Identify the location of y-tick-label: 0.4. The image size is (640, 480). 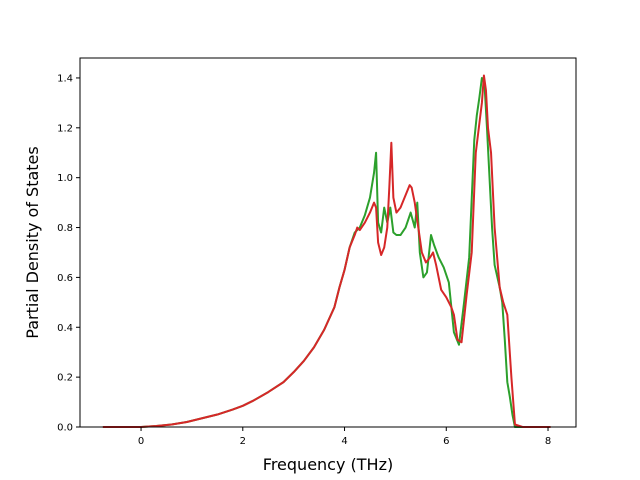
(65, 328).